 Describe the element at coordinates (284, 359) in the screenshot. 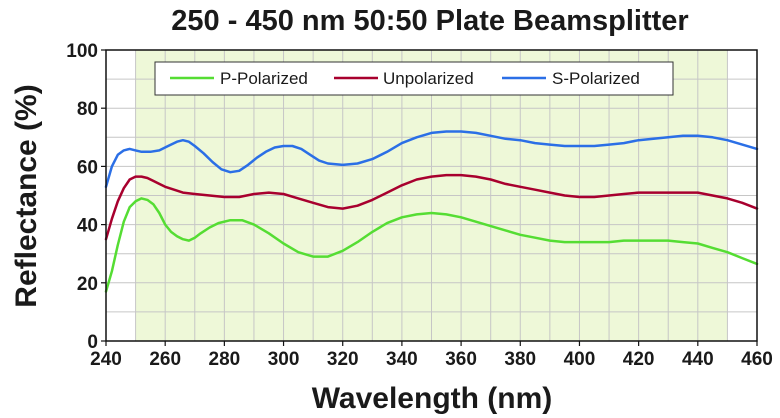

I see `x-tick-label: 300` at that location.